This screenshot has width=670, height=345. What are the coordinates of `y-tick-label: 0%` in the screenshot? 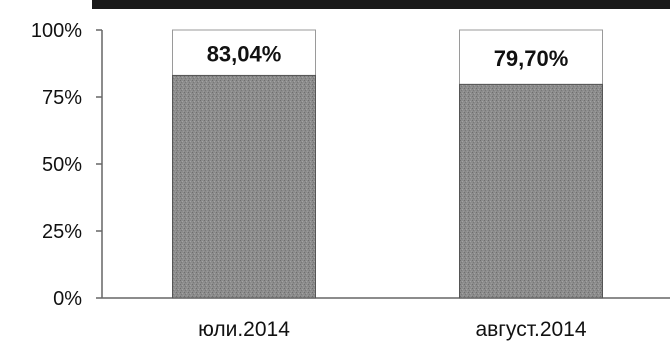 It's located at (67, 299).